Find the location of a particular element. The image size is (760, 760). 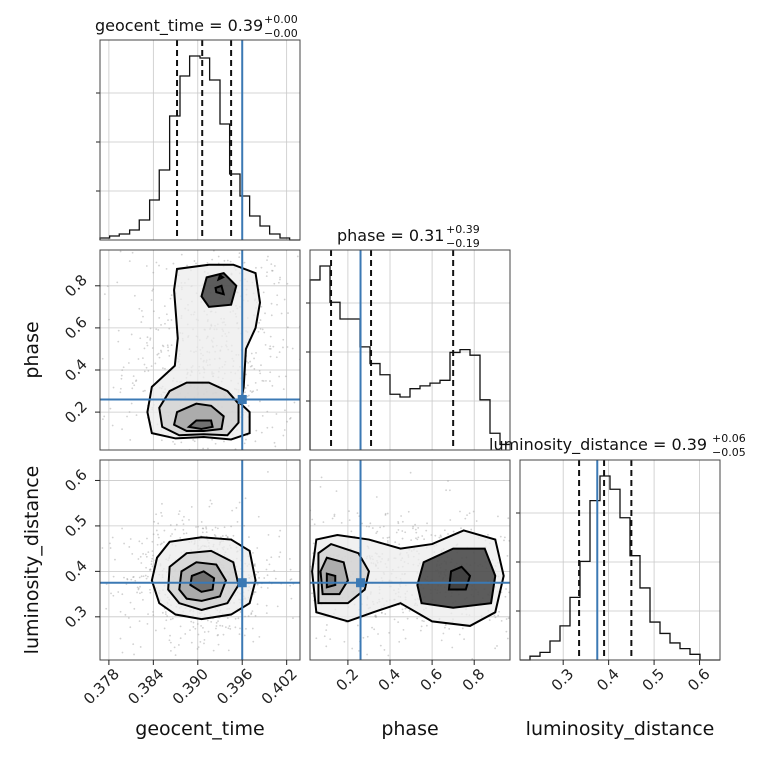

frame-hist-phase is located at coordinates (410, 350).